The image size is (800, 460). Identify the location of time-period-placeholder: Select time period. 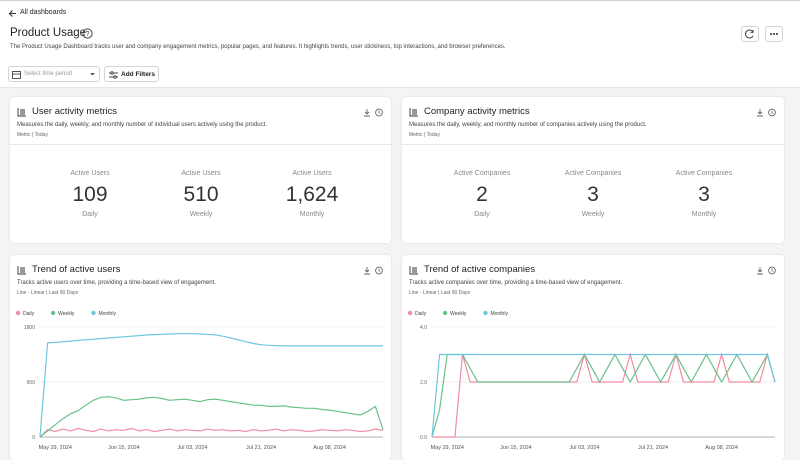
(48, 73).